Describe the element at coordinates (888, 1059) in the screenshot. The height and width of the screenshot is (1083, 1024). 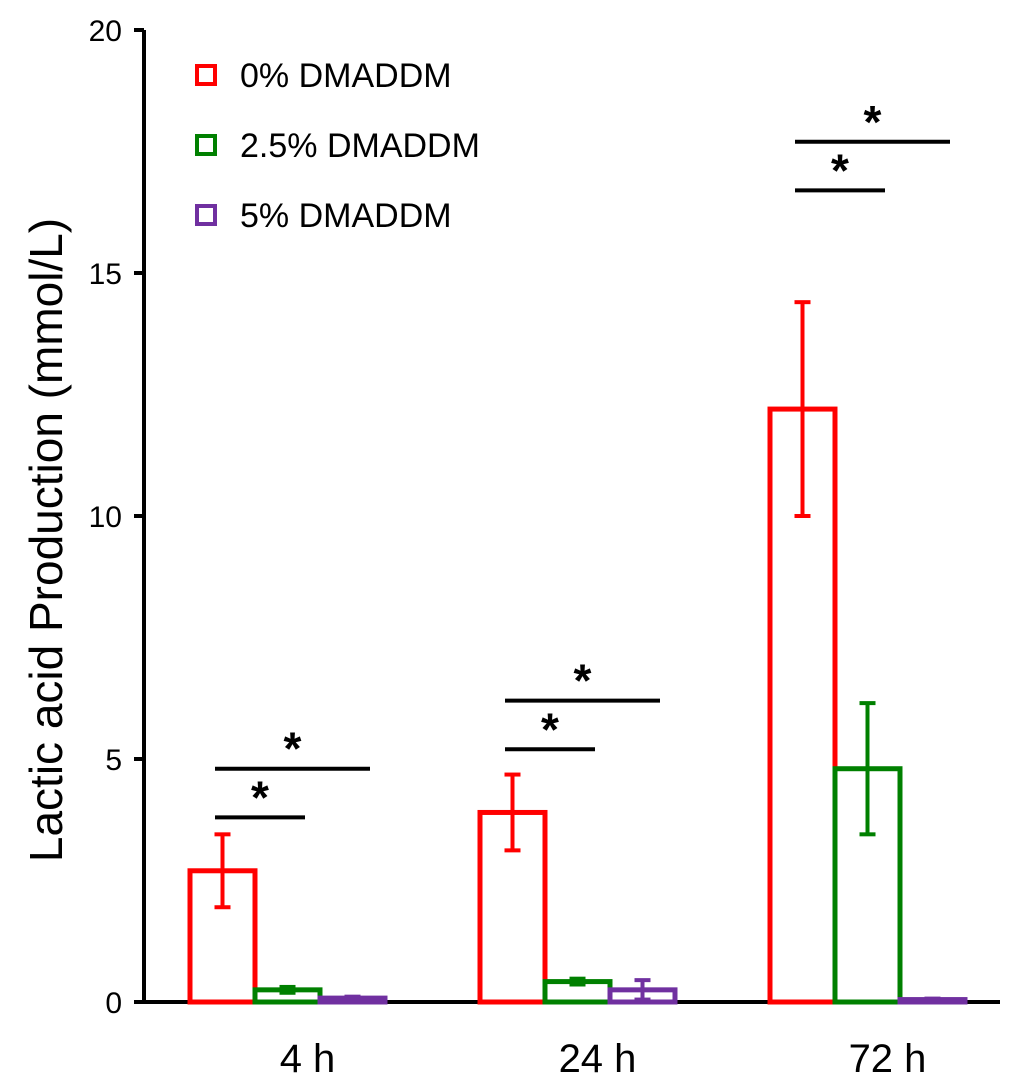
I see `category-label-72 h: 72 h` at that location.